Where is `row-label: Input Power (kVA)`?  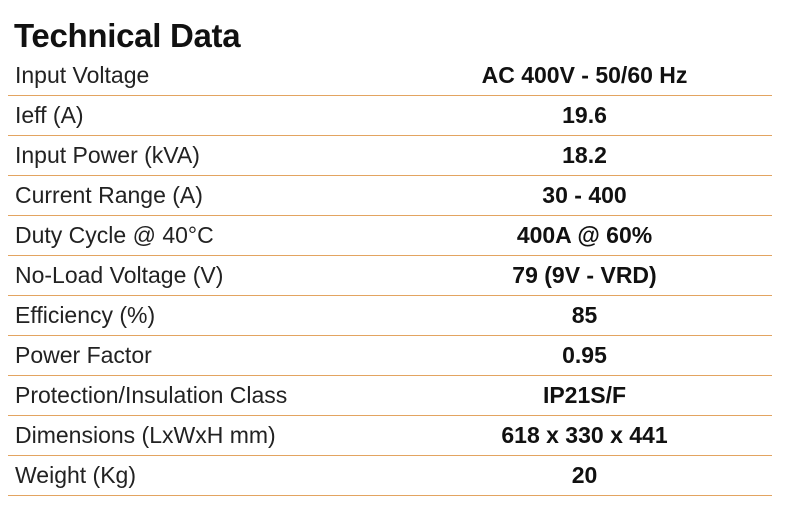 row-label: Input Power (kVA) is located at coordinates (211, 155).